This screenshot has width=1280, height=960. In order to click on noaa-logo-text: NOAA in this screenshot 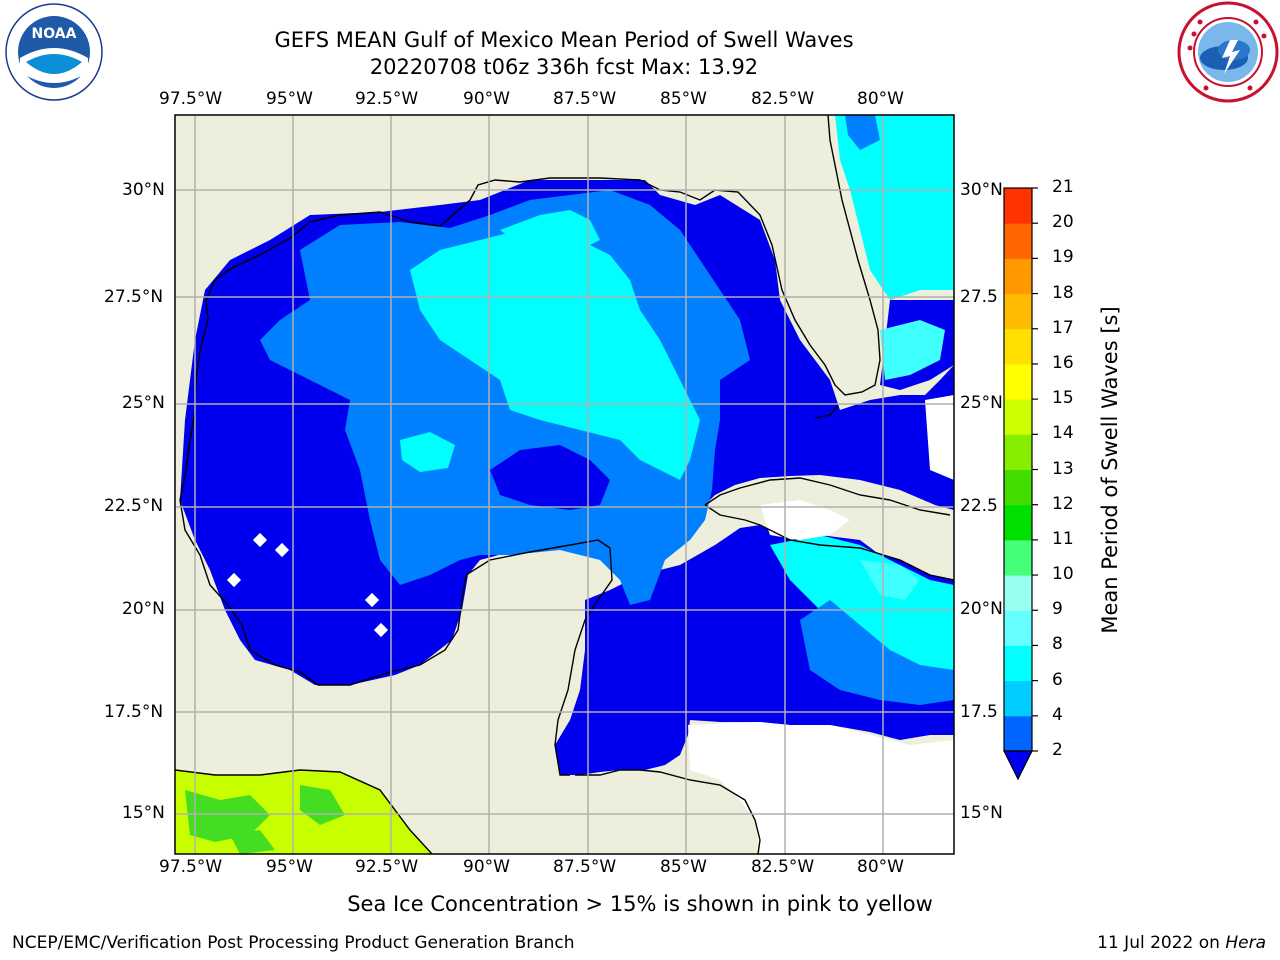, I will do `click(54, 34)`.